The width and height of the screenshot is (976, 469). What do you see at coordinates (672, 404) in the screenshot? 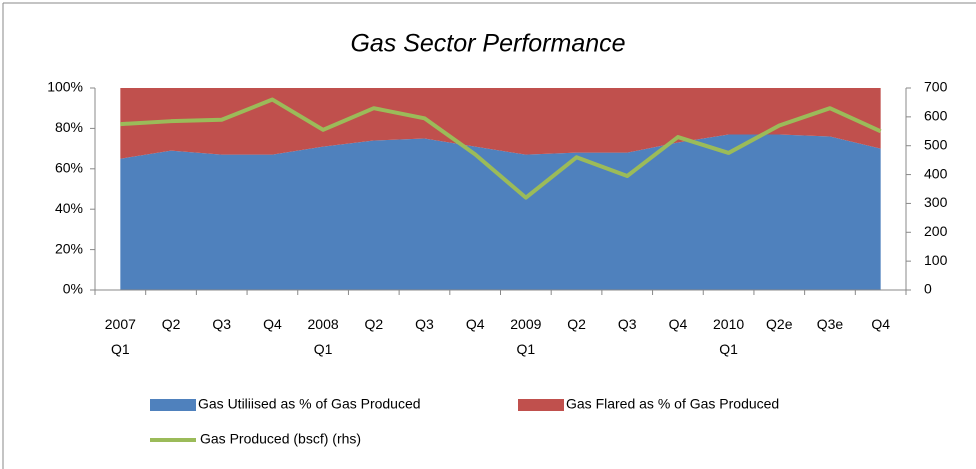
I see `legend-label: Gas Flared as % of Gas Produced` at bounding box center [672, 404].